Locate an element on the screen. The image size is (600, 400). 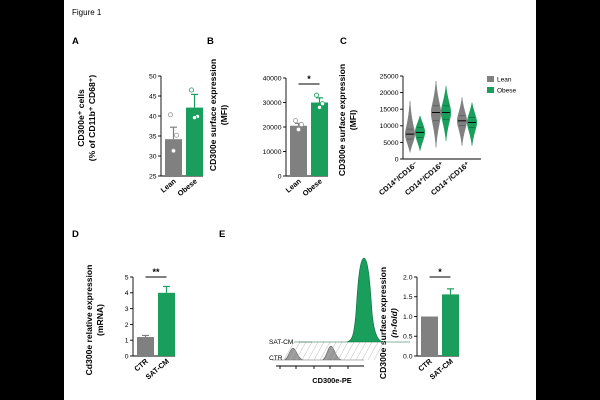
panel-b-ylabel-1: CD300e surface expression is located at coordinates (213, 115).